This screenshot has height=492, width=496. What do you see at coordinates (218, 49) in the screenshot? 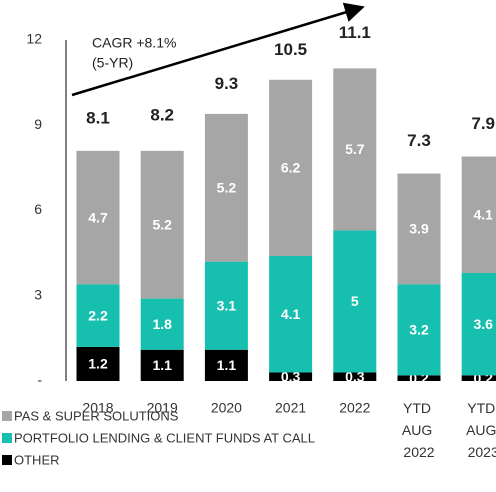
I see `cagr-arrow` at bounding box center [218, 49].